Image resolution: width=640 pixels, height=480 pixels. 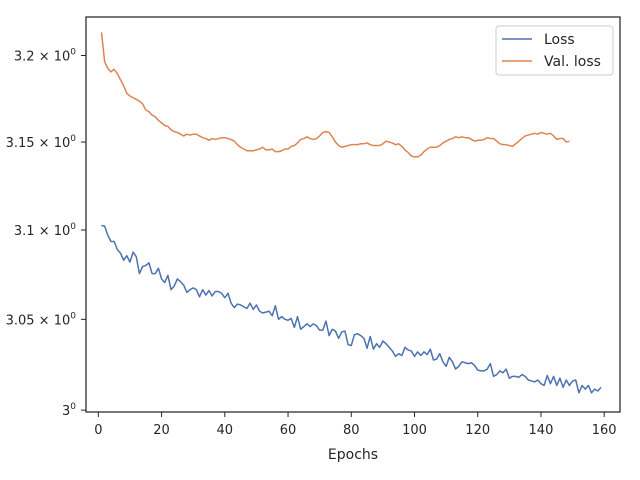 What do you see at coordinates (98, 430) in the screenshot?
I see `x-tick-label: 0` at bounding box center [98, 430].